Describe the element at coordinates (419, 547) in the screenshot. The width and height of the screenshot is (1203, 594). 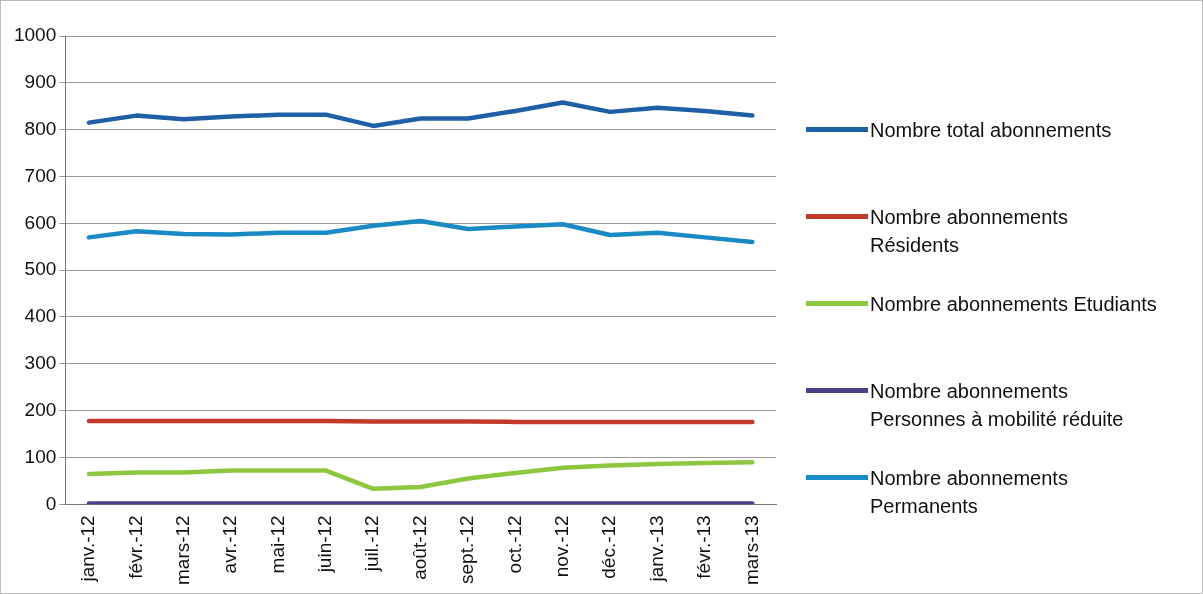
I see `x-tick-label: août-12` at that location.